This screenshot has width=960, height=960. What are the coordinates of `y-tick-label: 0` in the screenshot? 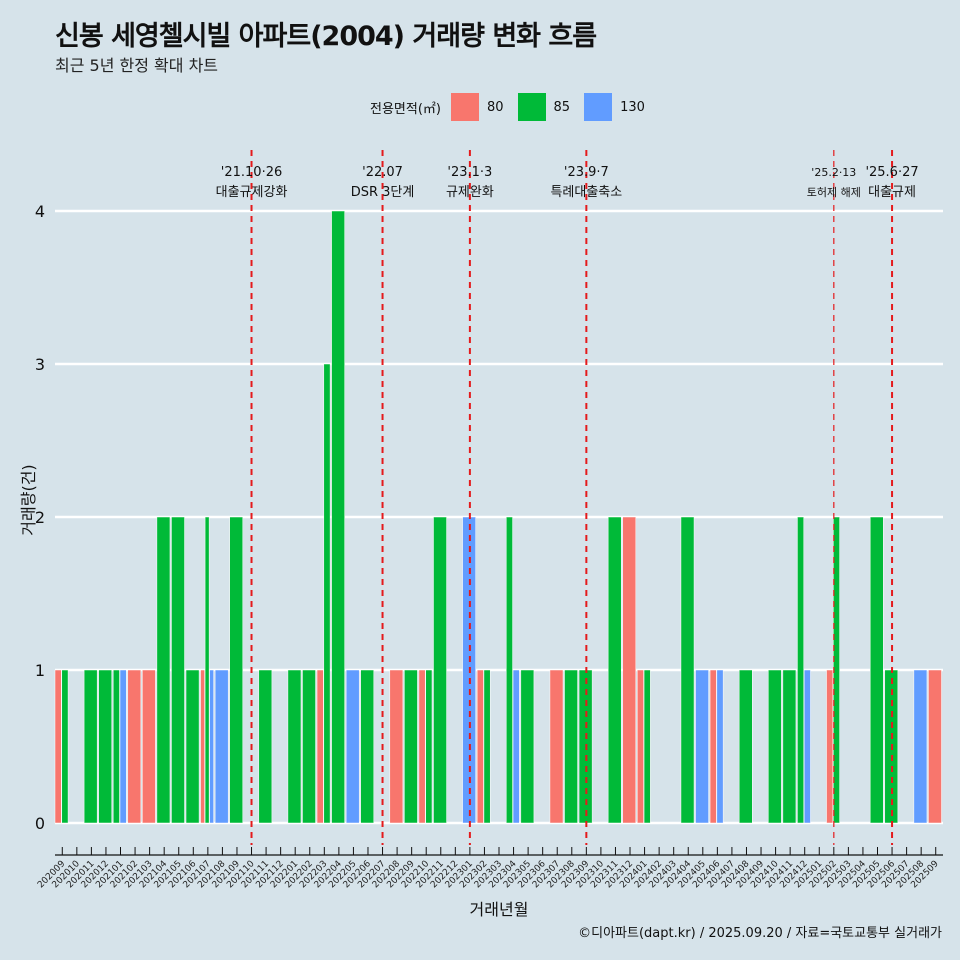 It's located at (40, 823).